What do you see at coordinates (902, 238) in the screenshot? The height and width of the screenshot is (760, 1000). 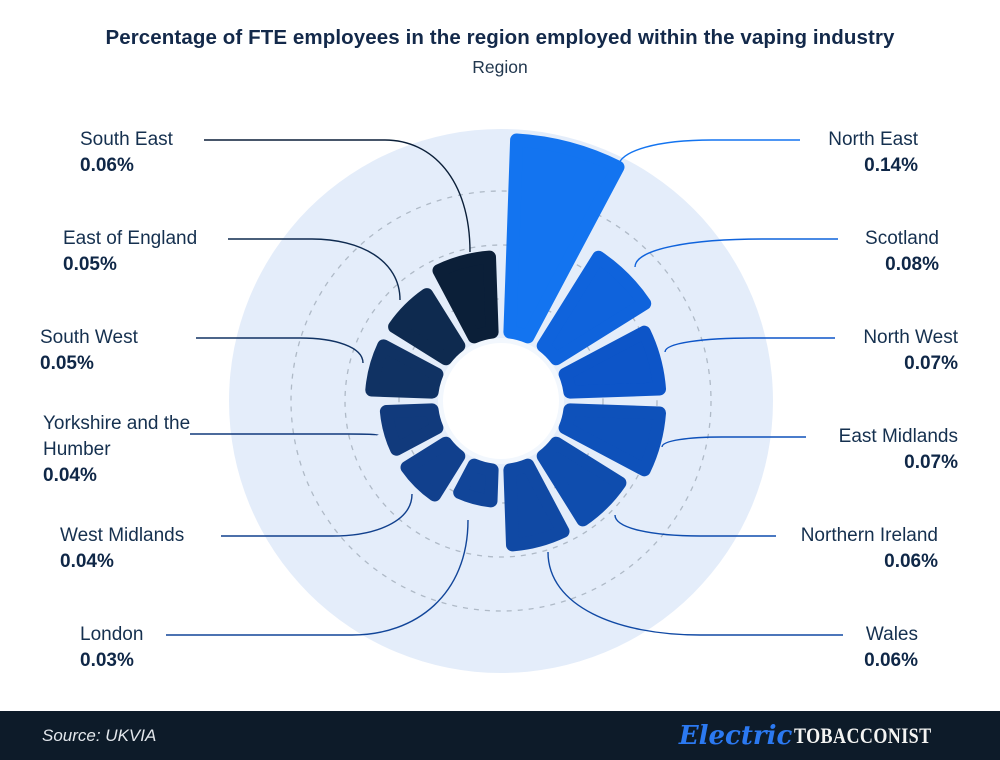 I see `region-name: Scotland` at bounding box center [902, 238].